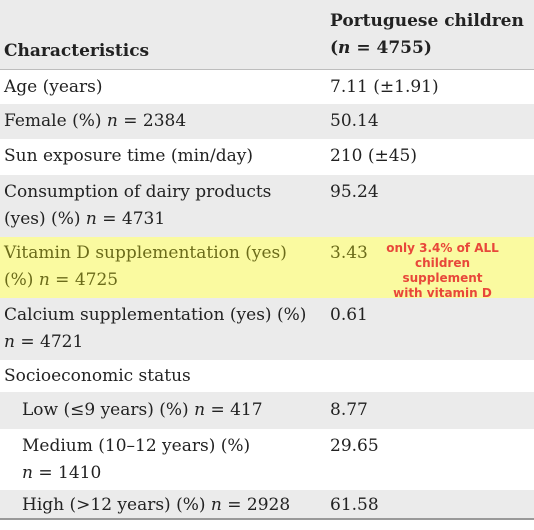  I want to click on row-value, so click(428, 377).